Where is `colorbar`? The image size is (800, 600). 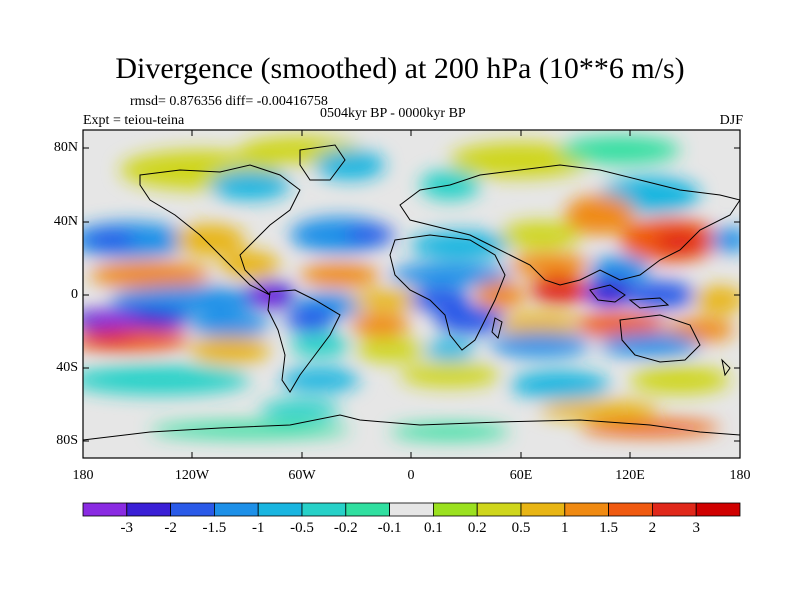
colorbar is located at coordinates (411, 509).